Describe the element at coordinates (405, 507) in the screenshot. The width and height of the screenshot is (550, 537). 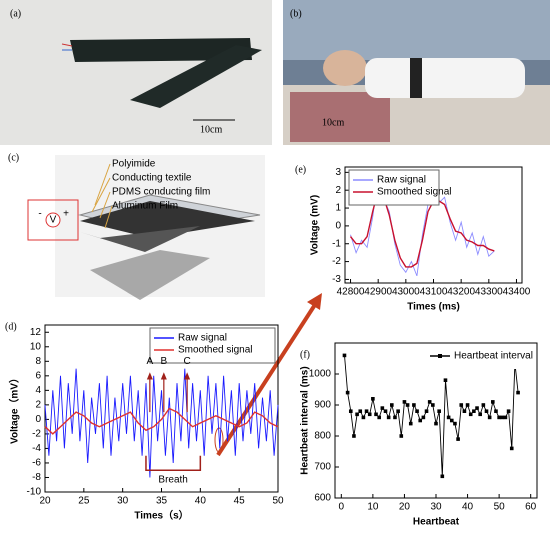
I see `x-tick-label: 20` at that location.